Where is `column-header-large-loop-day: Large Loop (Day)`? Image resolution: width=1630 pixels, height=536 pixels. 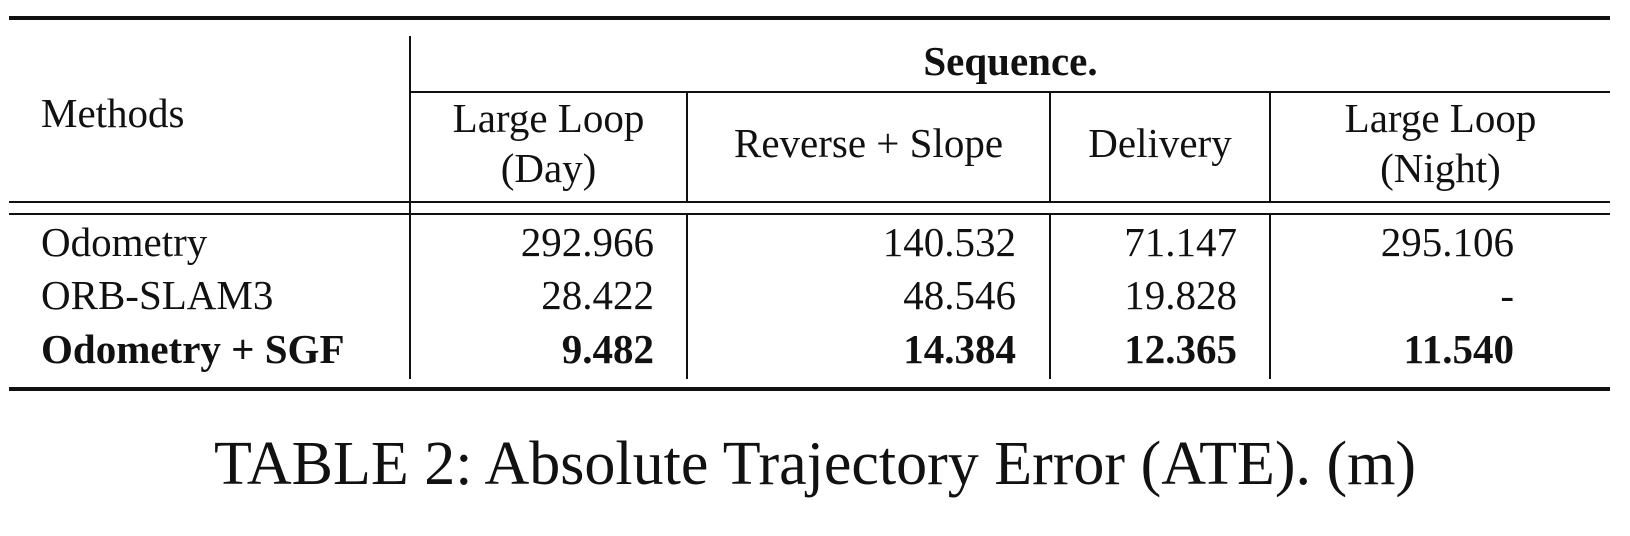
column-header-large-loop-day: Large Loop (Day) is located at coordinates (548, 143).